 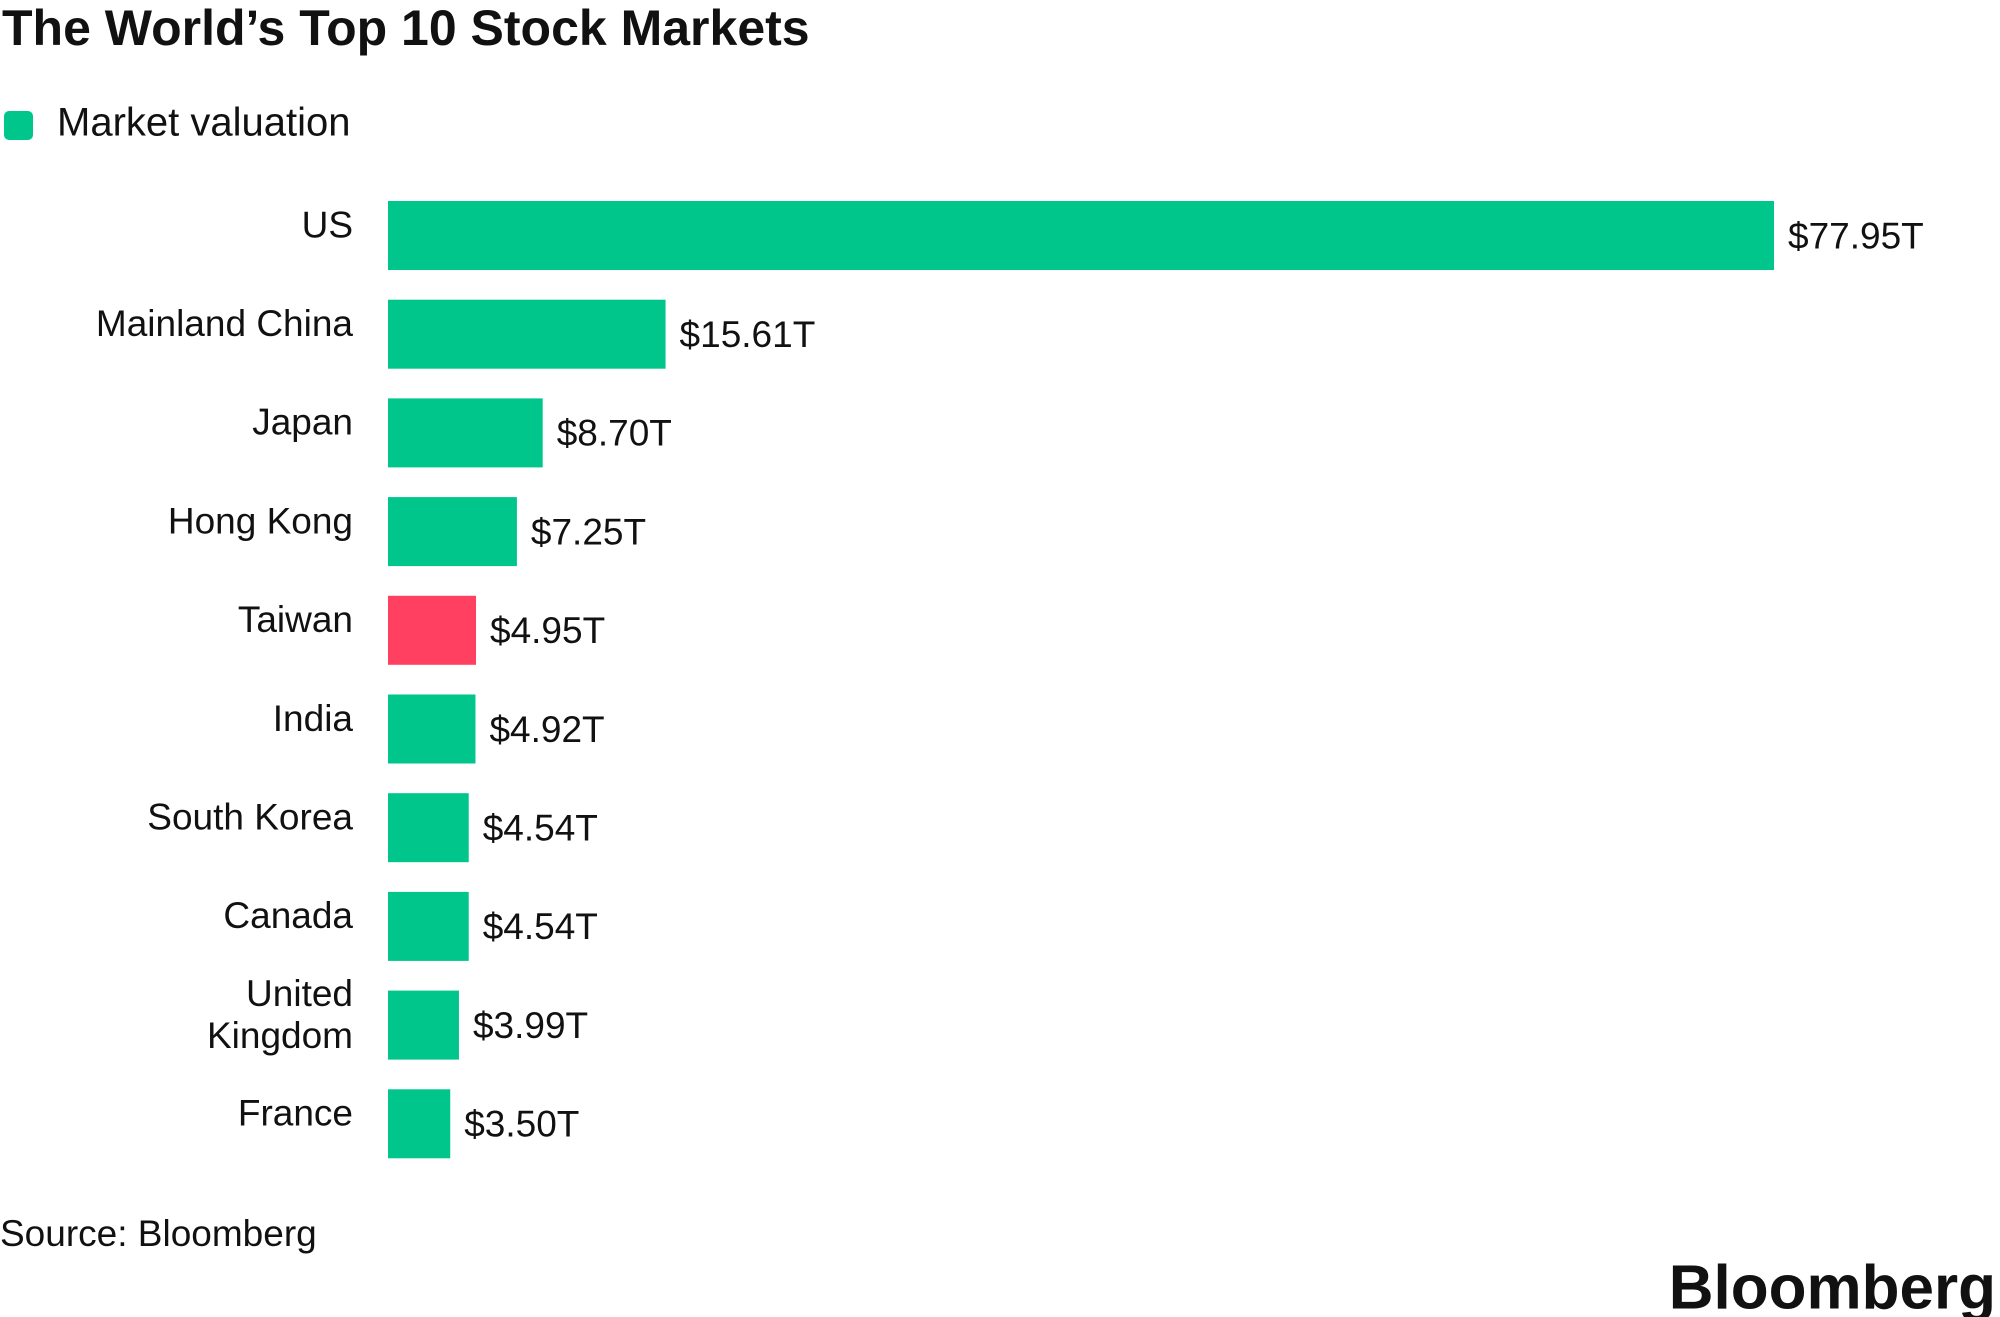 What do you see at coordinates (588, 531) in the screenshot?
I see `value-label: $7.25T` at bounding box center [588, 531].